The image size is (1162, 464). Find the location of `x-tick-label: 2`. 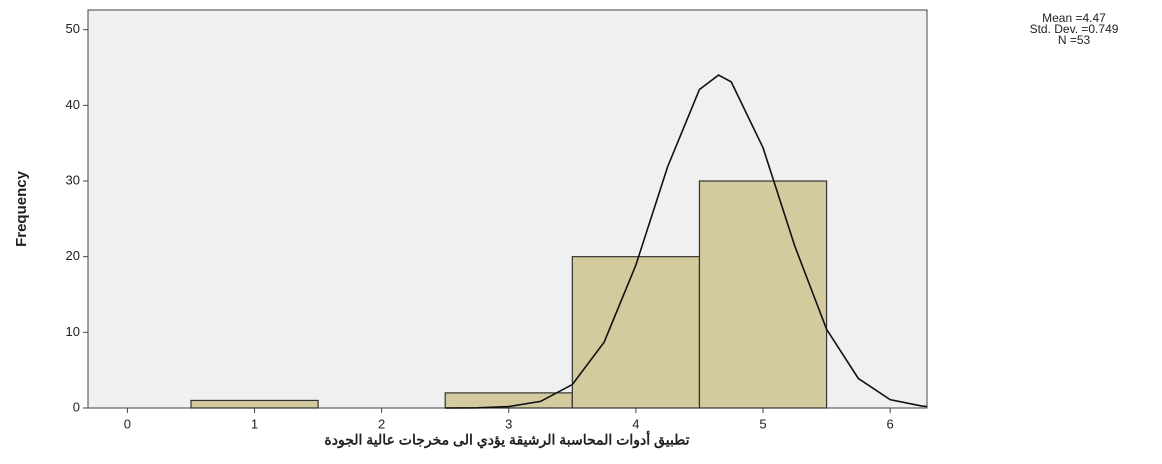

x-tick-label: 2 is located at coordinates (381, 423).